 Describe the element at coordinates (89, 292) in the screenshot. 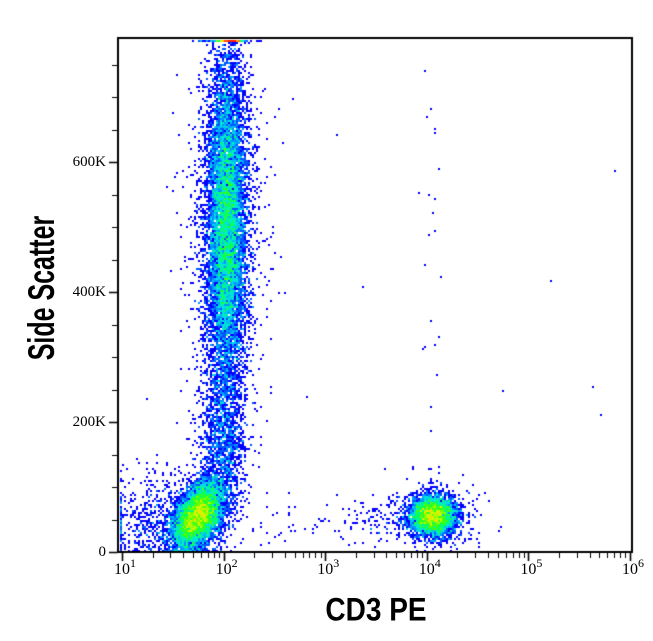

I see `y-tick-label: 400K` at that location.